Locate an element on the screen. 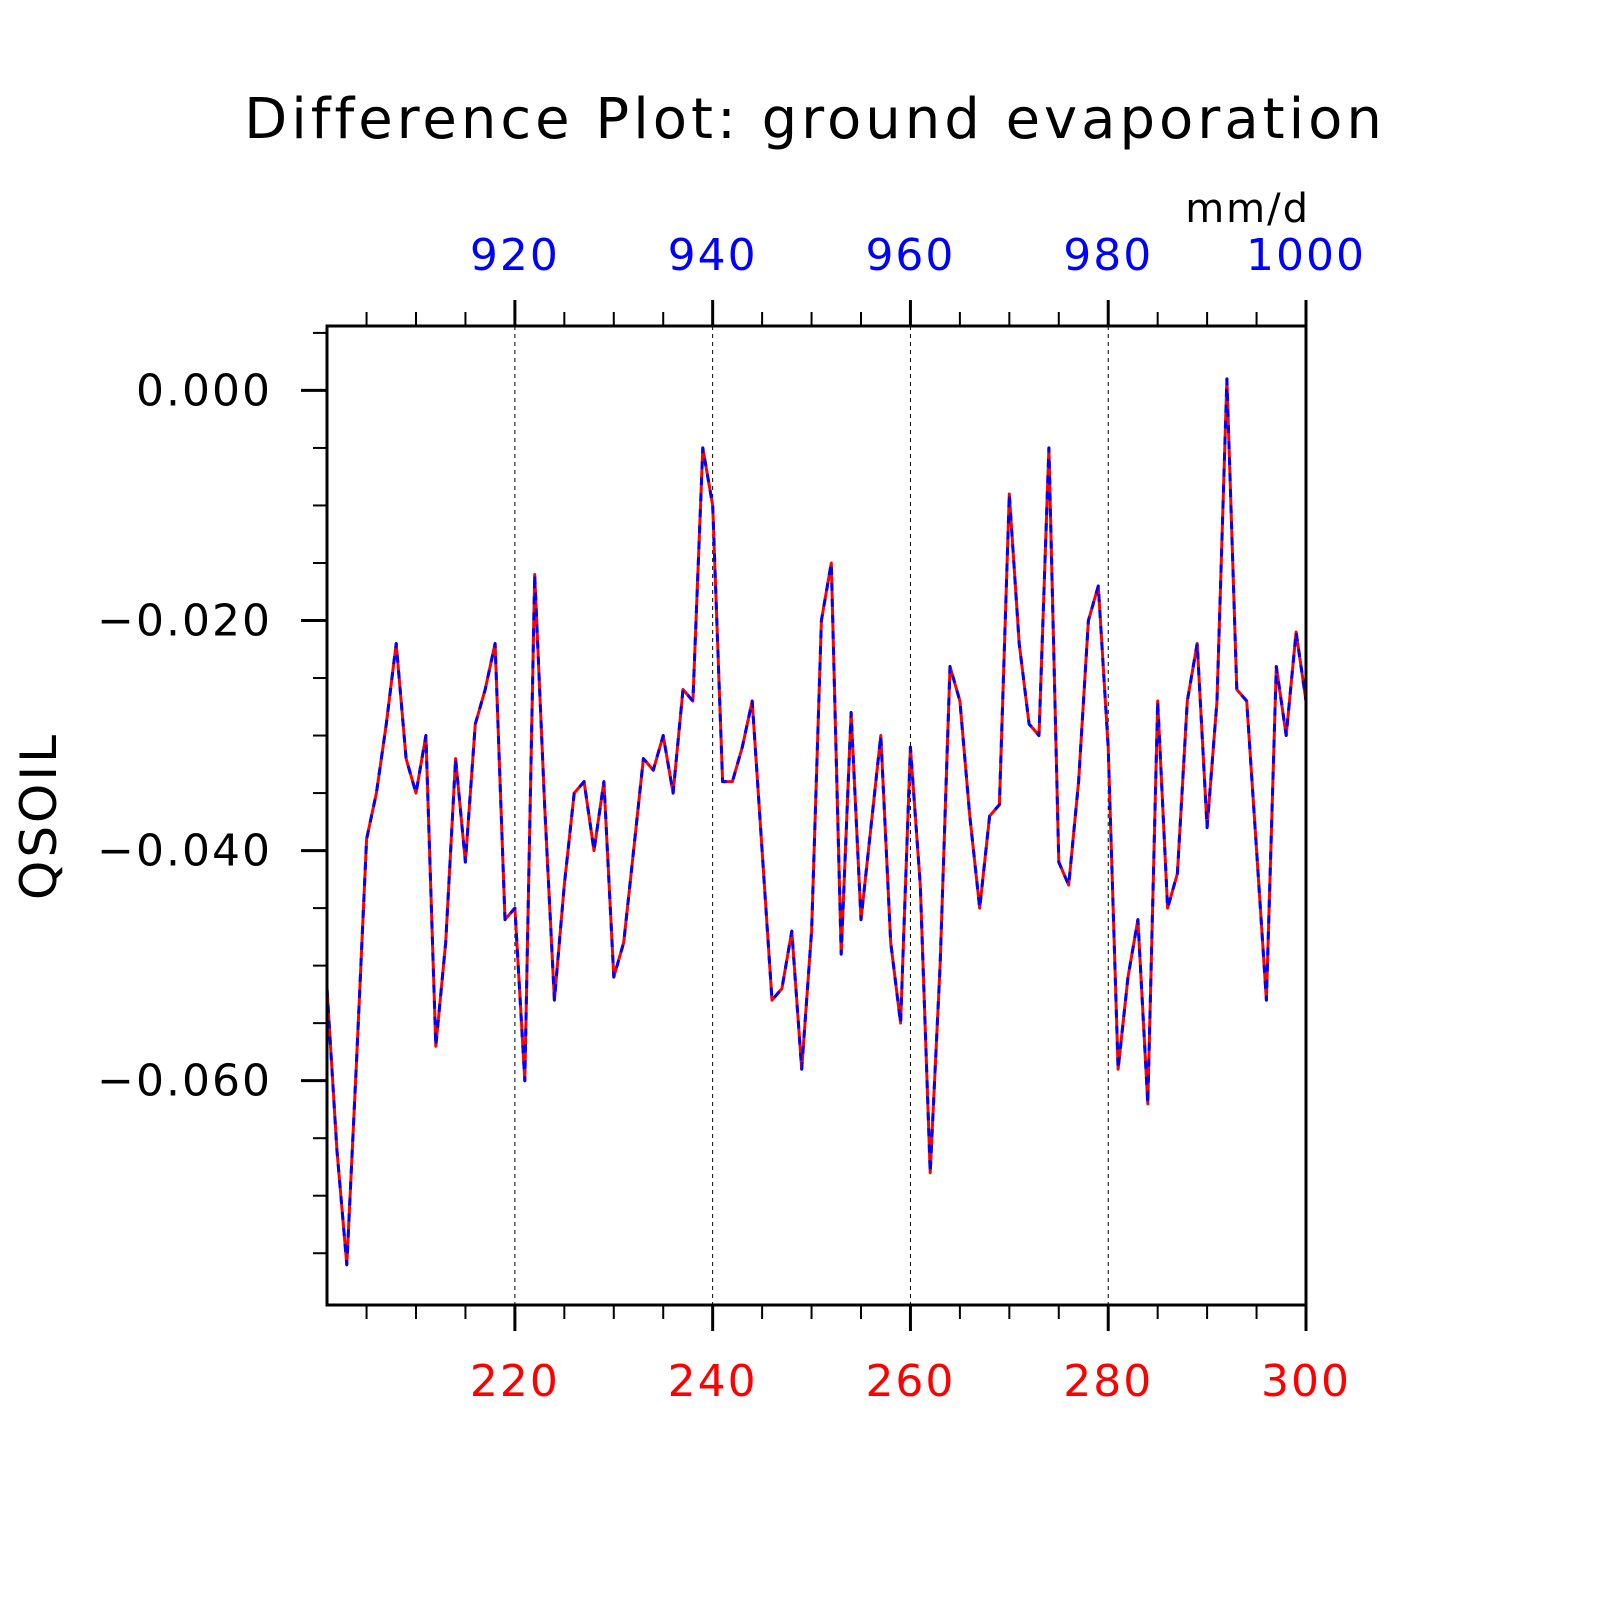 This screenshot has height=1620, width=1620. x-bottom-tick-label: 300 is located at coordinates (1306, 1381).